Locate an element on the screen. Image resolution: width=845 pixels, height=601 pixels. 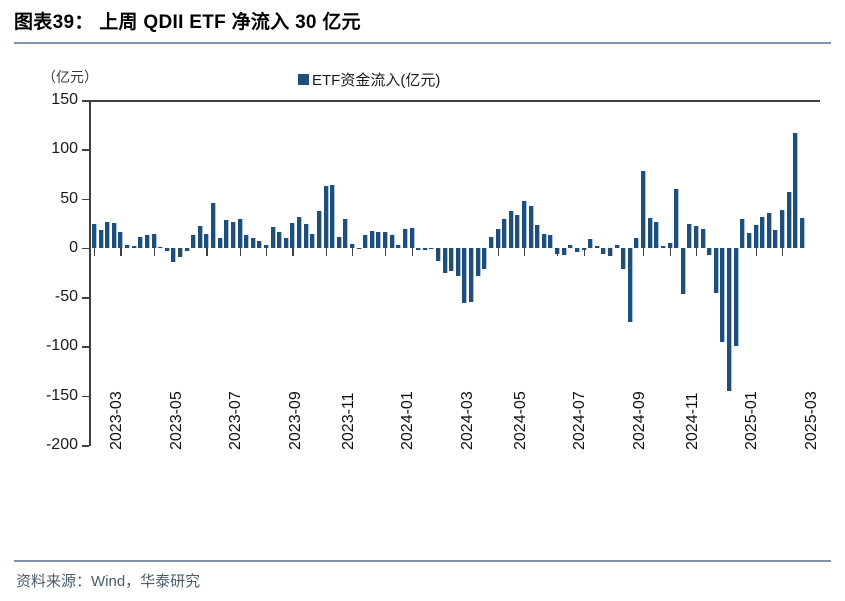
x-tick-label: 2024-07 is located at coordinates (580, 420).